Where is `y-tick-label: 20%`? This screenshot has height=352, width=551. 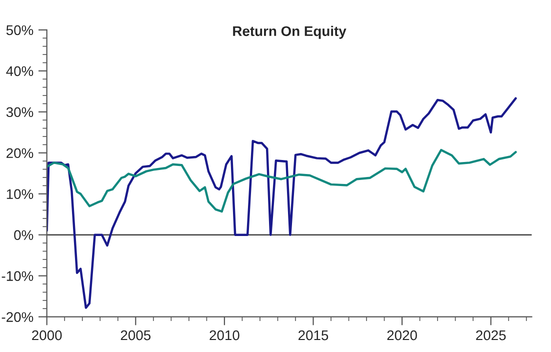
y-tick-label: 20% is located at coordinates (20, 153).